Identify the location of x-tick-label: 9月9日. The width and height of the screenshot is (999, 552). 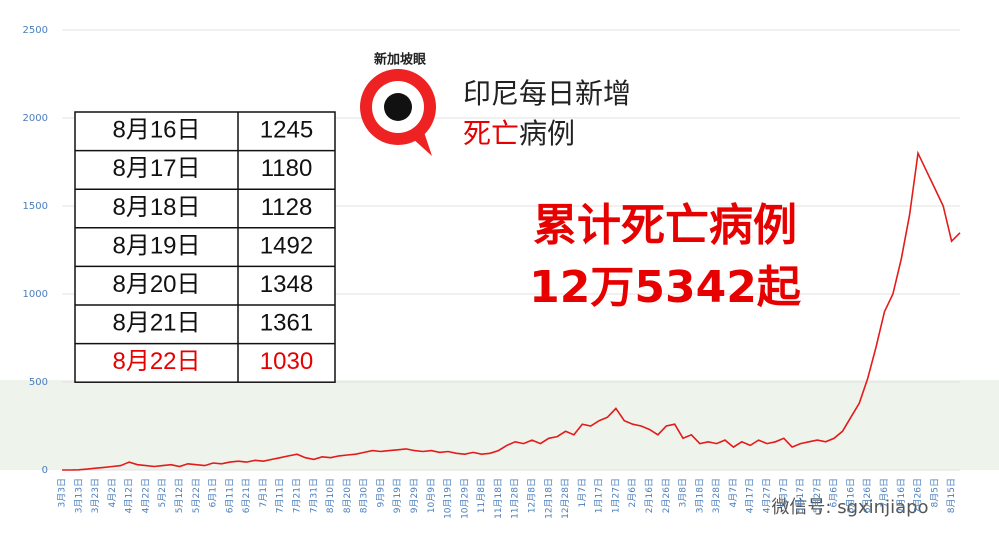
(380, 492).